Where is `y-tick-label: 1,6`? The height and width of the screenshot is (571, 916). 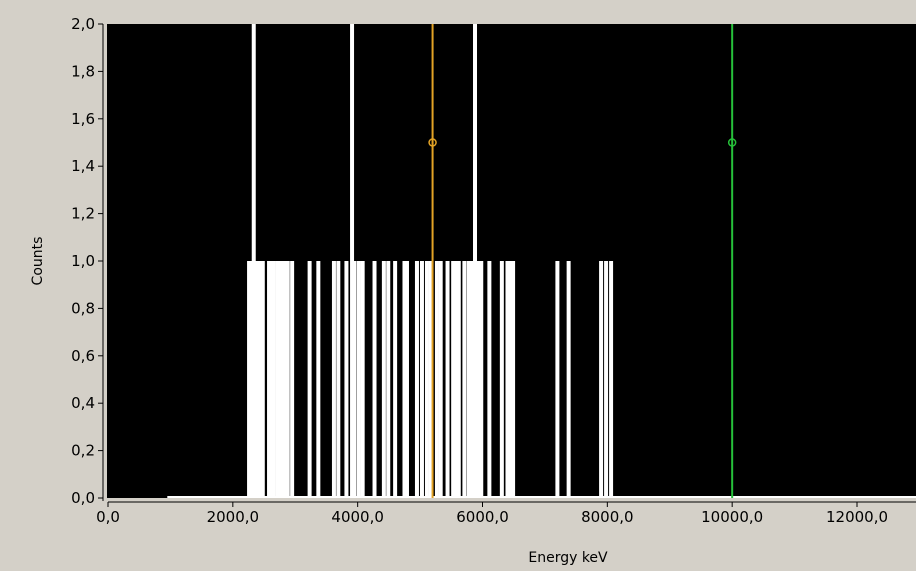 y-tick-label: 1,6 is located at coordinates (83, 119).